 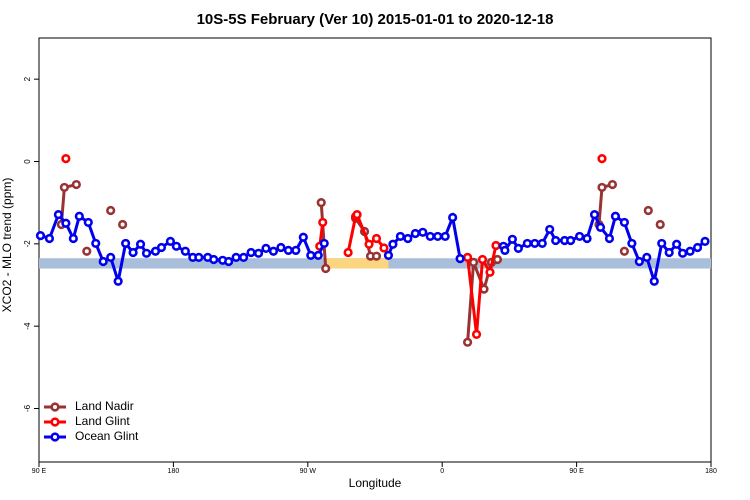 I want to click on series-line, so click(x=323, y=235).